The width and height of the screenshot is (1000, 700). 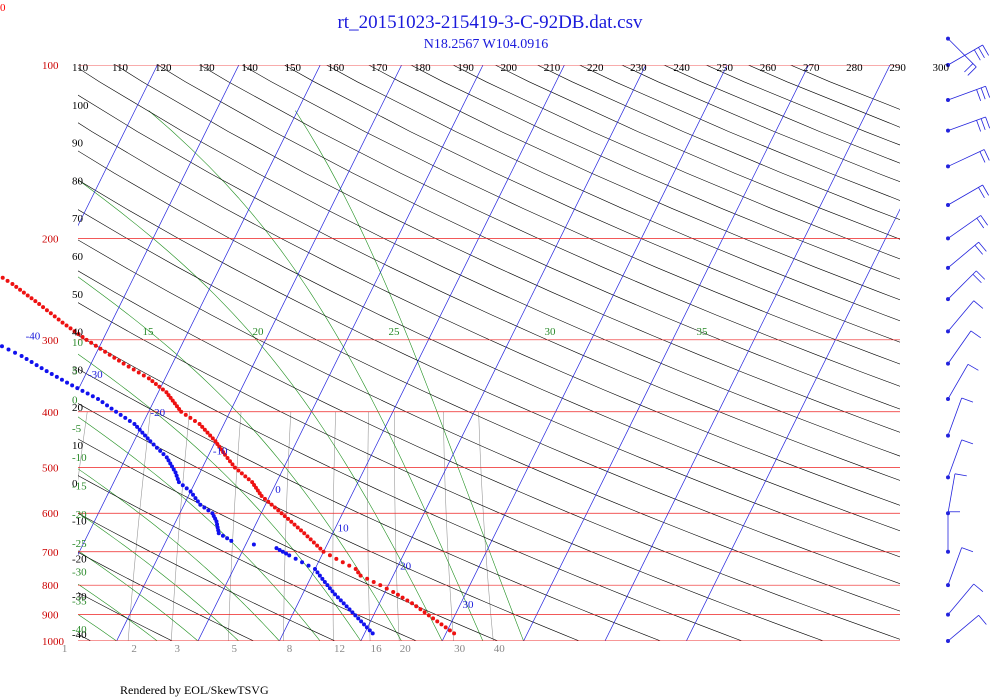 I want to click on theta-e-label: -35, so click(x=79, y=601).